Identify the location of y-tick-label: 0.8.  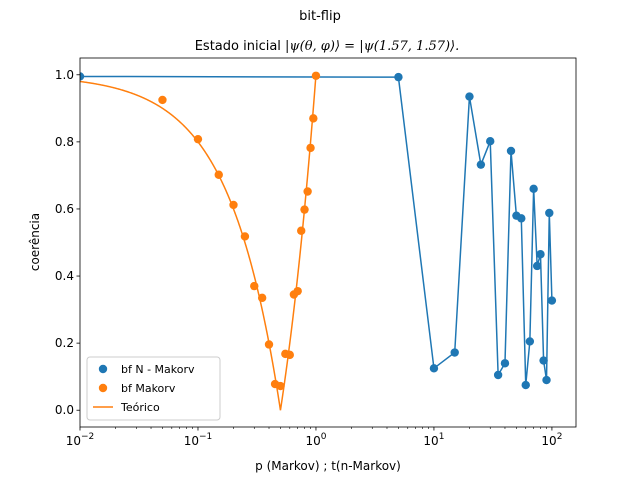
(64, 142).